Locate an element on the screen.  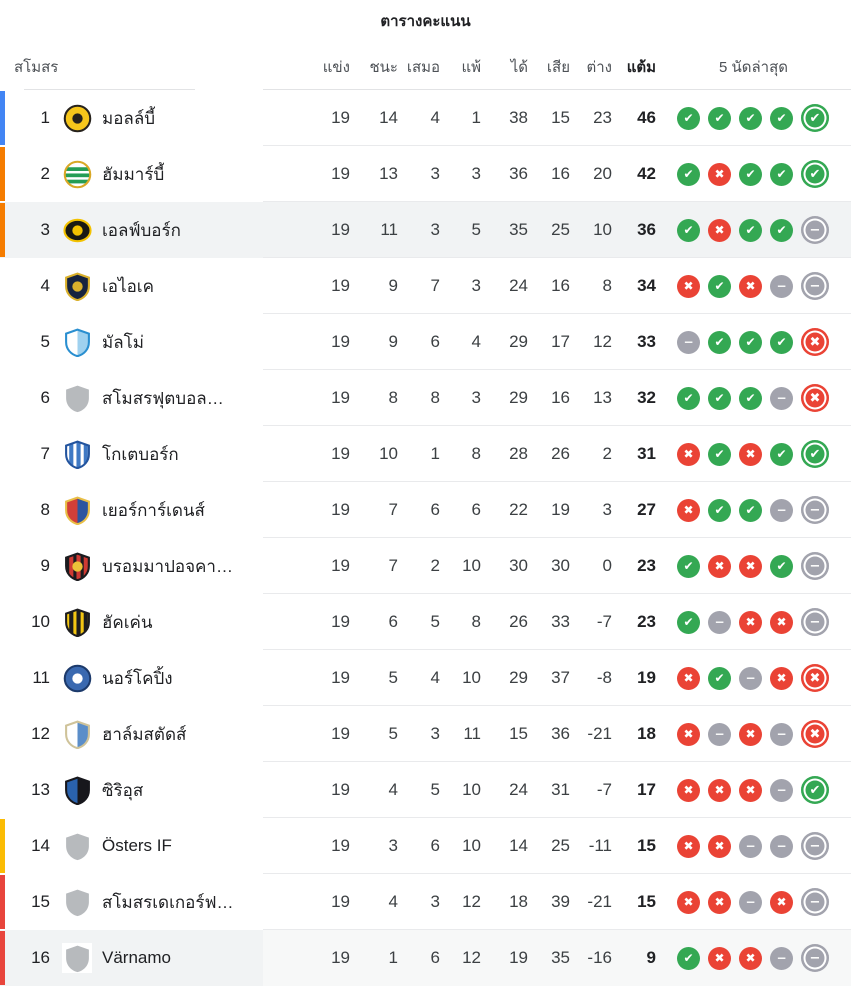
table-row: 3 เอลฟ์บอร์ก 19 11 3 5 35 25 10 36 ✔ ✖ ✔ ✔ − is located at coordinates (425, 230).